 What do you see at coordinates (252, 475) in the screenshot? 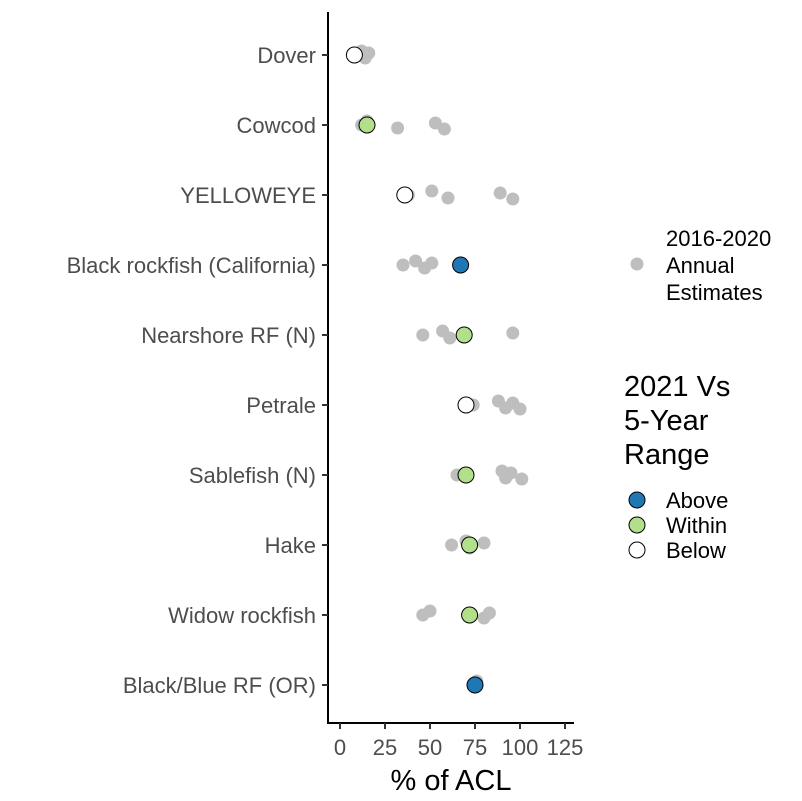
I see `y-tick-label-sablefish-n: Sablefish (N)` at bounding box center [252, 475].